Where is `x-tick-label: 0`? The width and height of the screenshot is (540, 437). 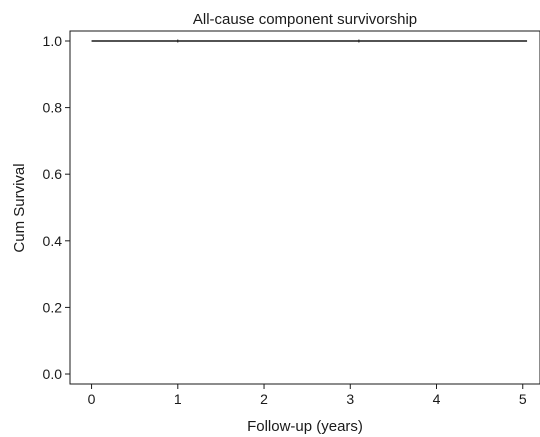
x-tick-label: 0 is located at coordinates (92, 399).